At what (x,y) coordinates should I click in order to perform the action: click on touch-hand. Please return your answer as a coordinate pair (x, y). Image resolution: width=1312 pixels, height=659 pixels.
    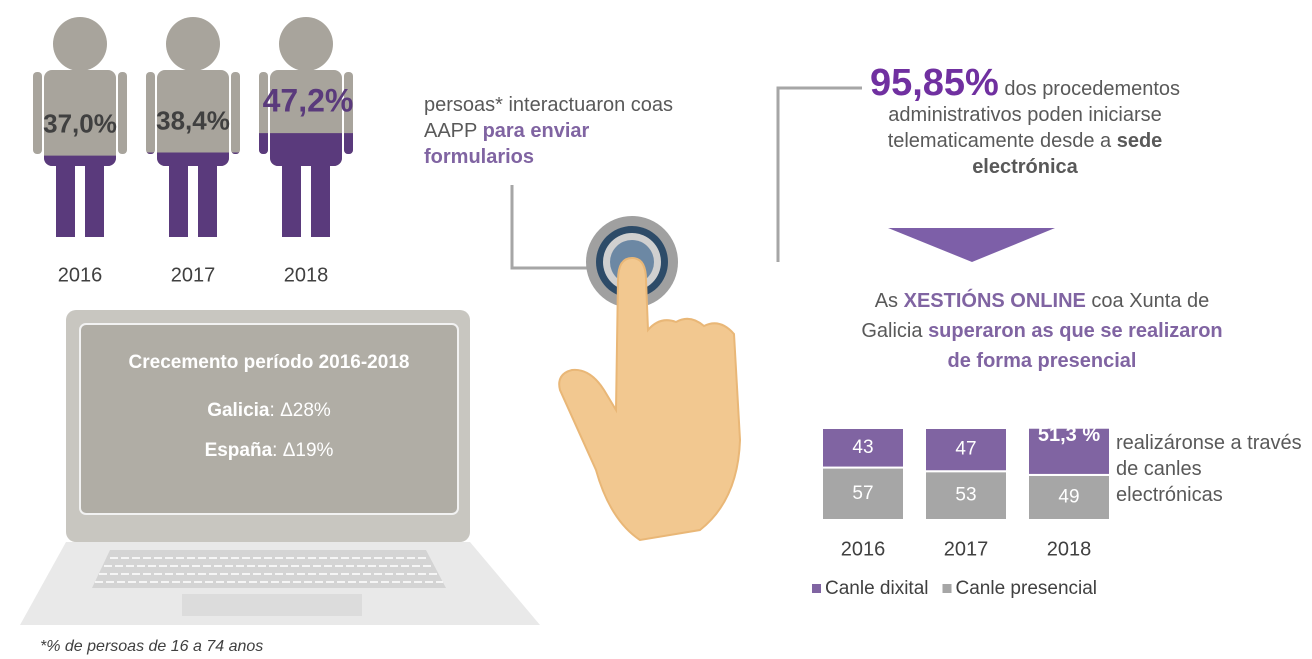
    Looking at the image, I should click on (650, 379).